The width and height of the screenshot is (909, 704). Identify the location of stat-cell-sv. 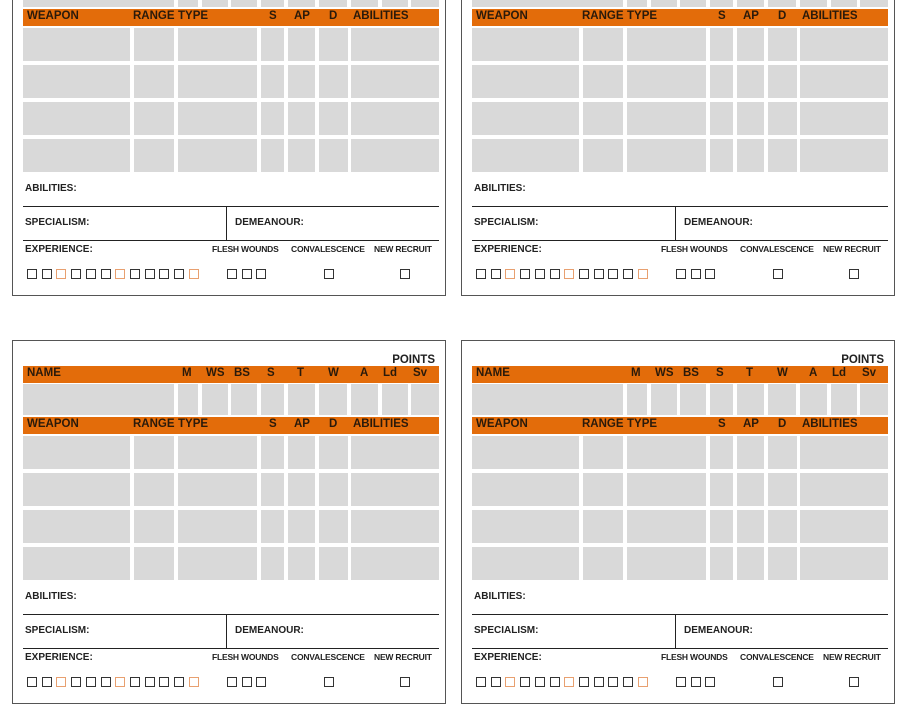
(425, 3).